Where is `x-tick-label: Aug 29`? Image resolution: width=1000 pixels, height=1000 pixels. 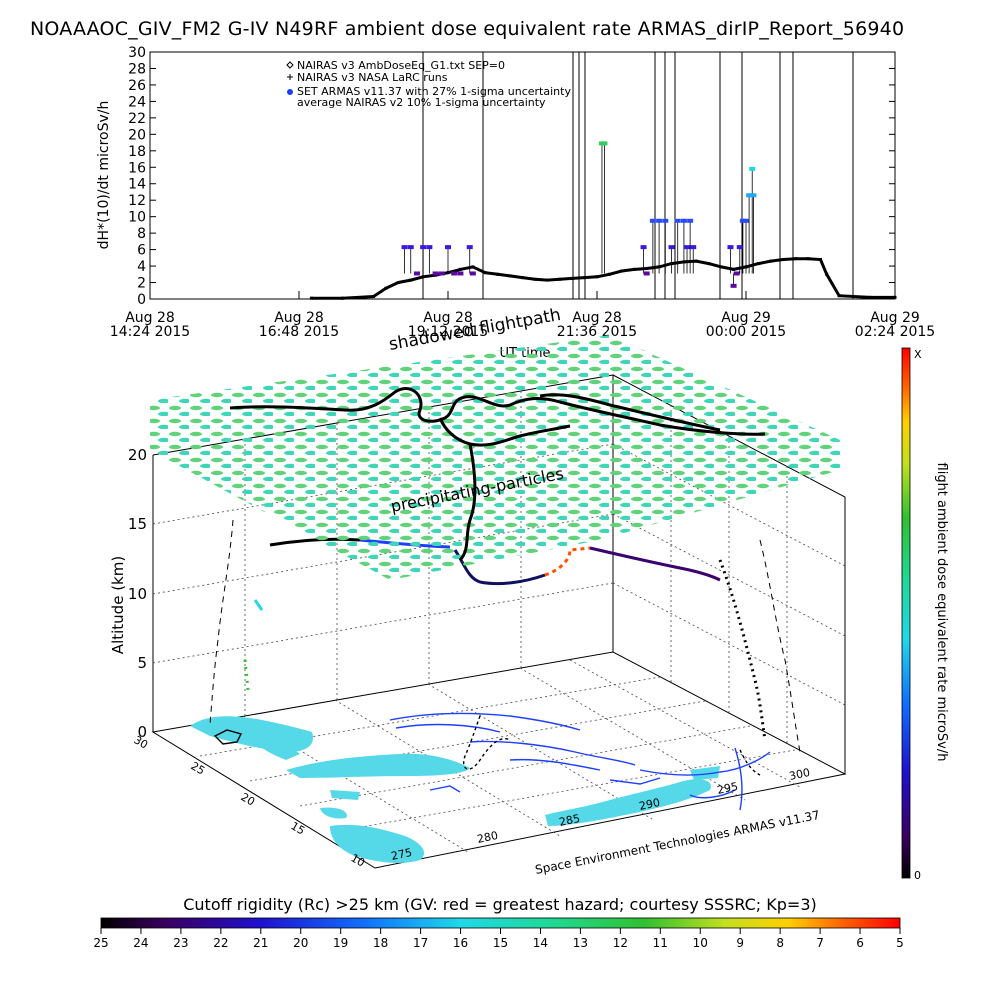
x-tick-label: Aug 29 is located at coordinates (895, 318).